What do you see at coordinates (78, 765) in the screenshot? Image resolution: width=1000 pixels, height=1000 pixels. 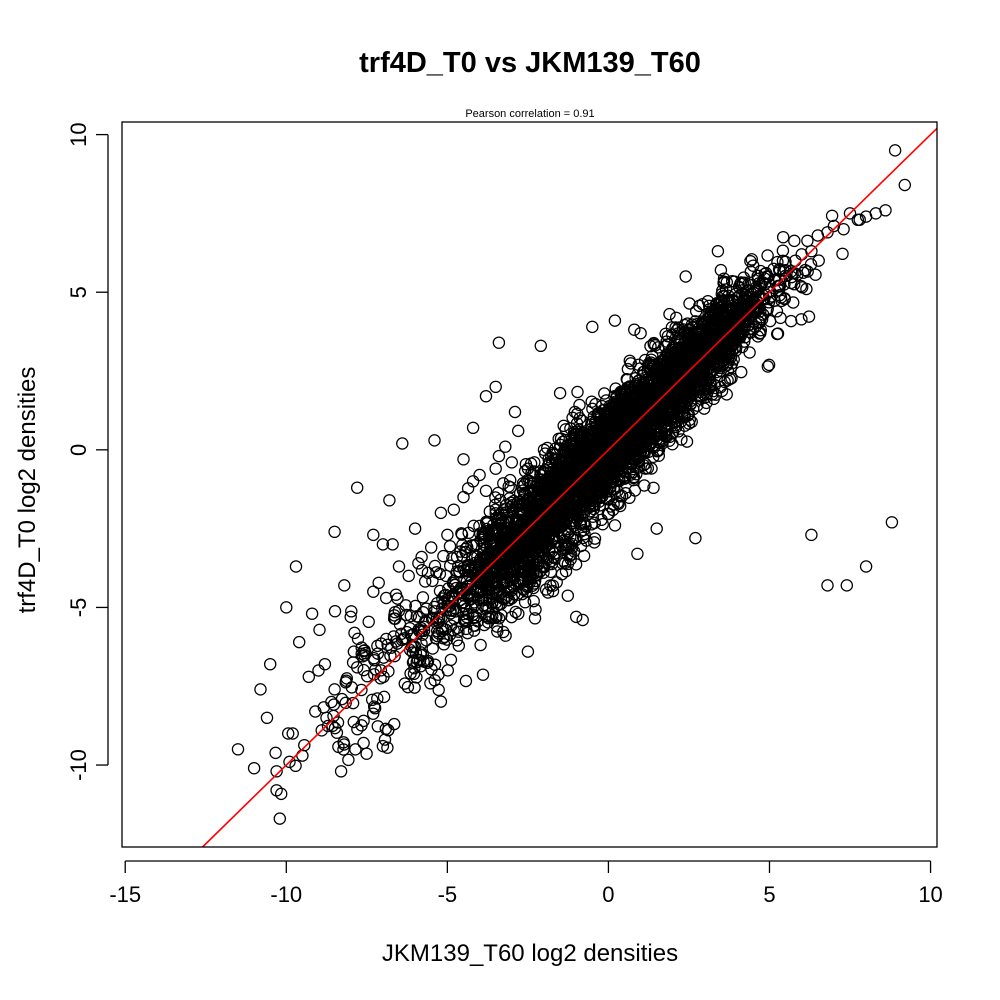 I see `y-tick-label: -10` at bounding box center [78, 765].